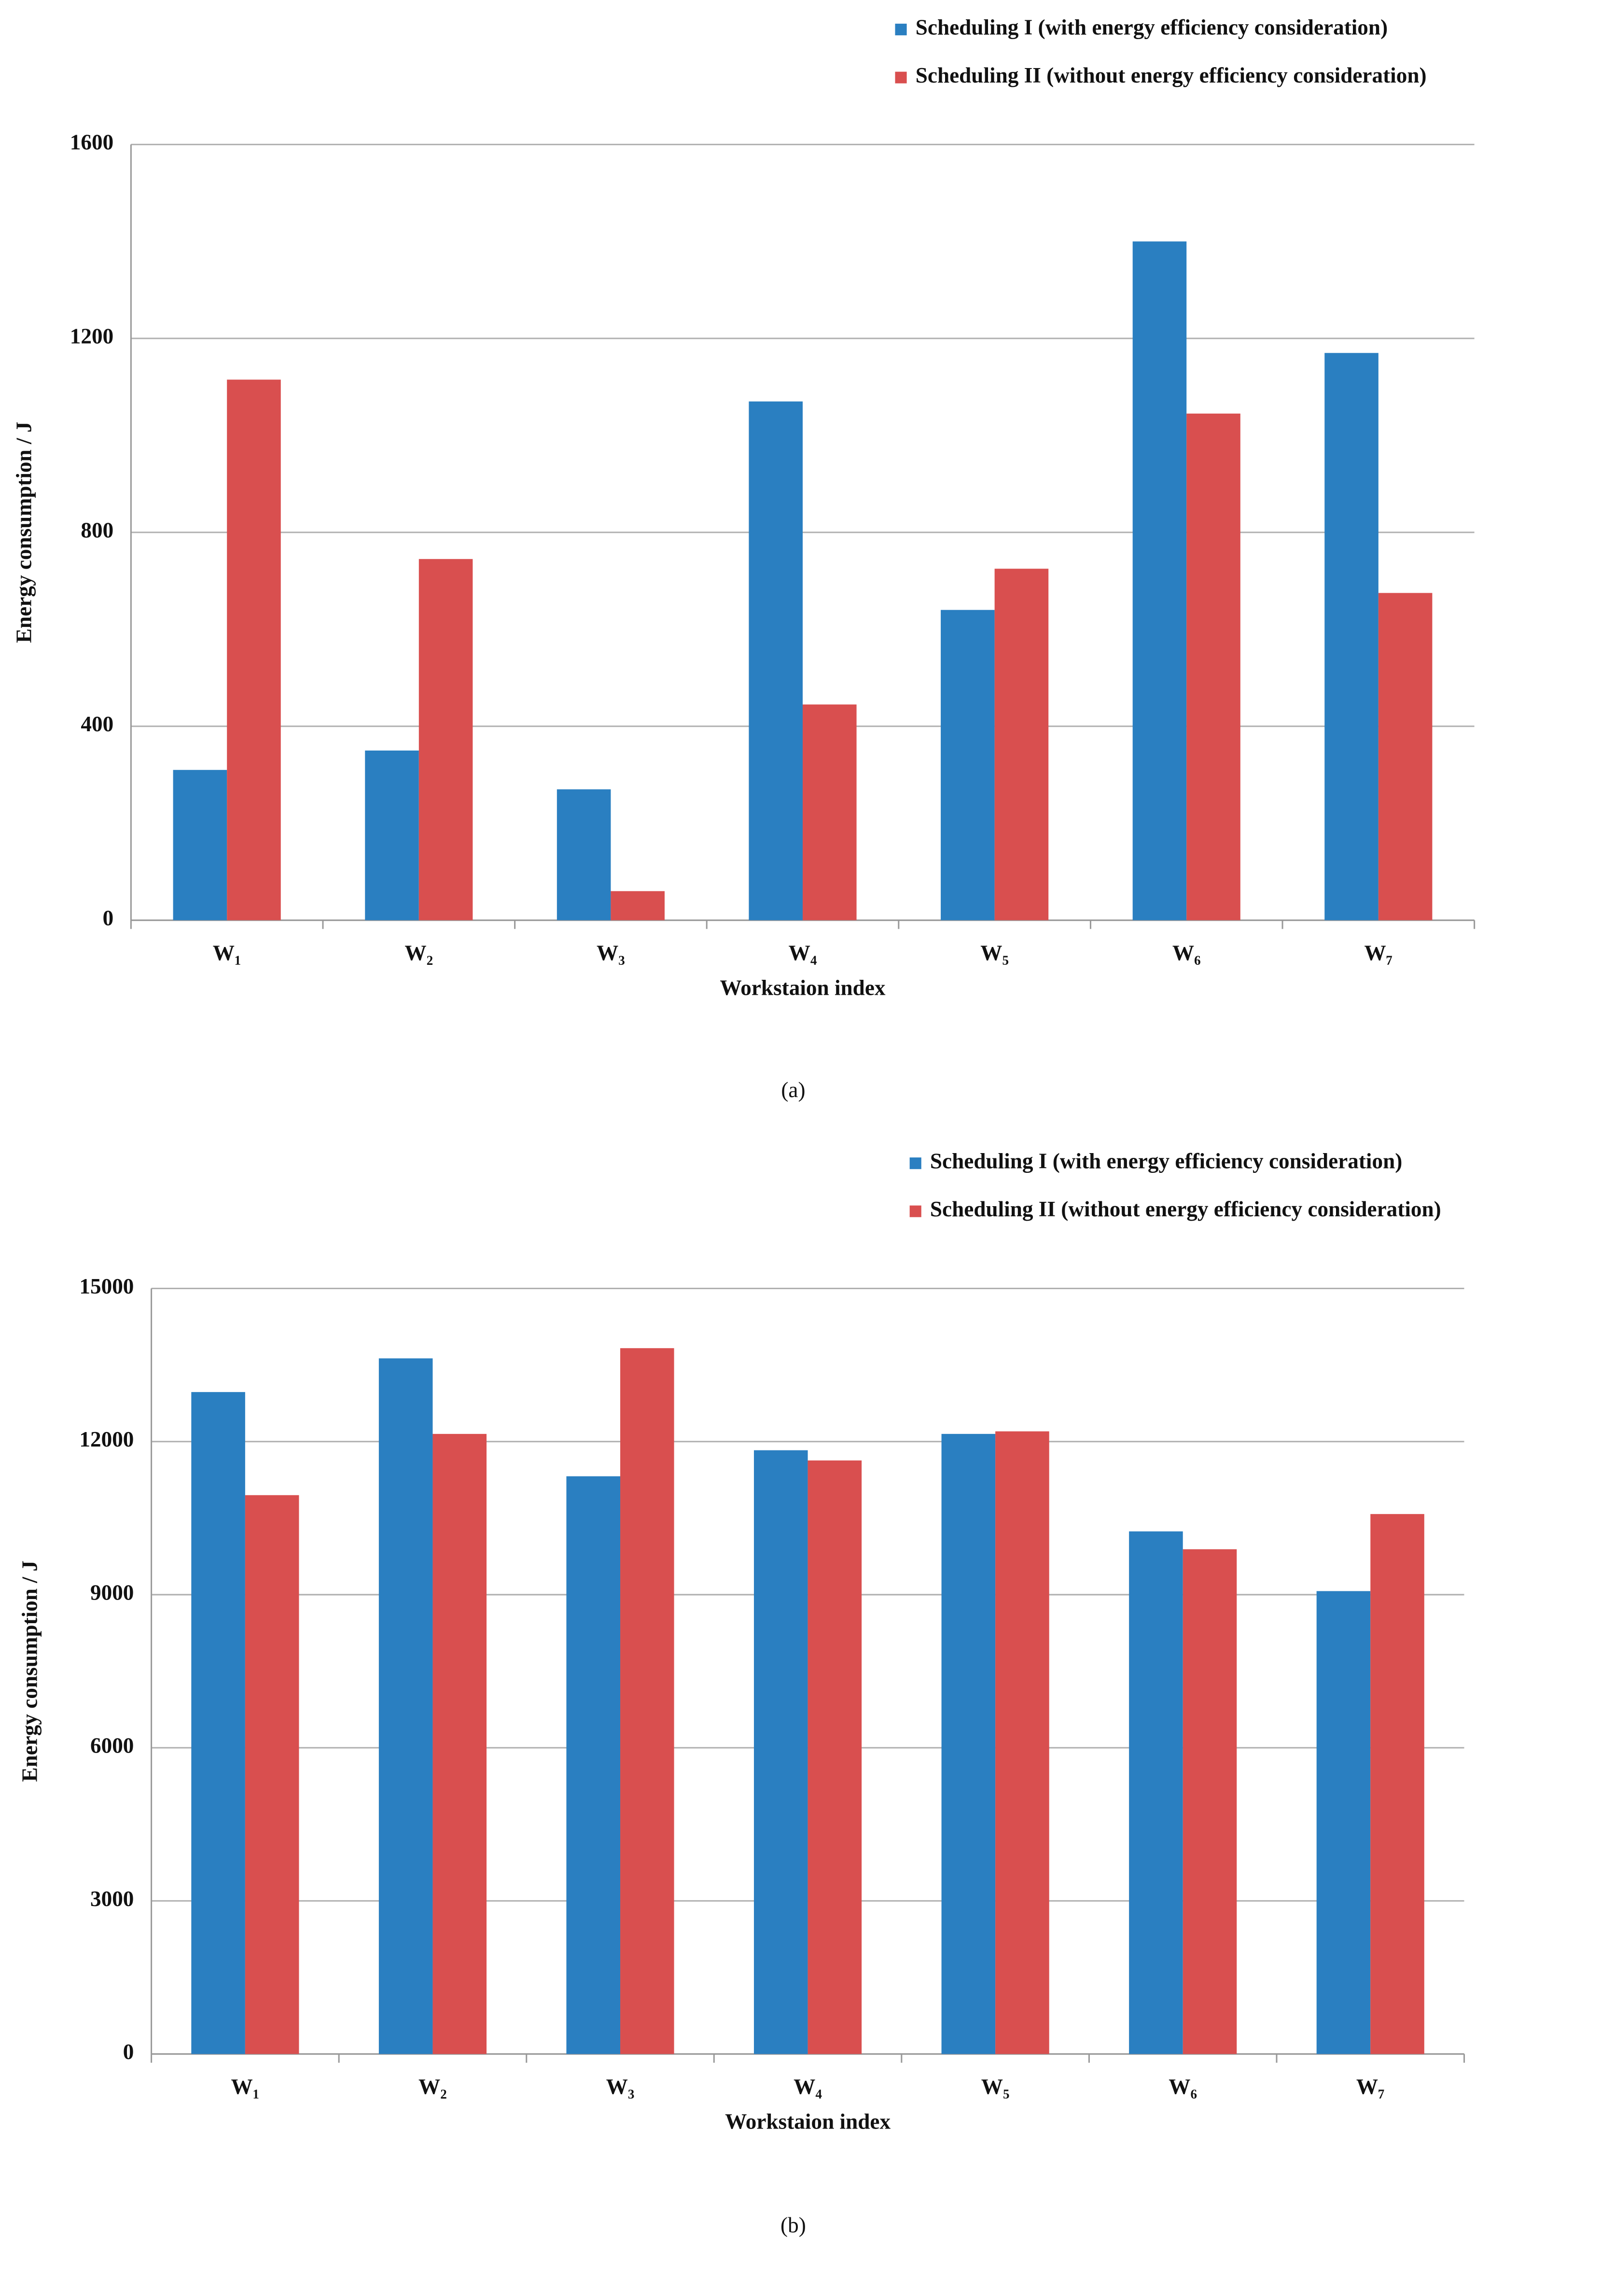 The height and width of the screenshot is (2296, 1601). What do you see at coordinates (112, 1899) in the screenshot?
I see `y-tick-label: 3000` at bounding box center [112, 1899].